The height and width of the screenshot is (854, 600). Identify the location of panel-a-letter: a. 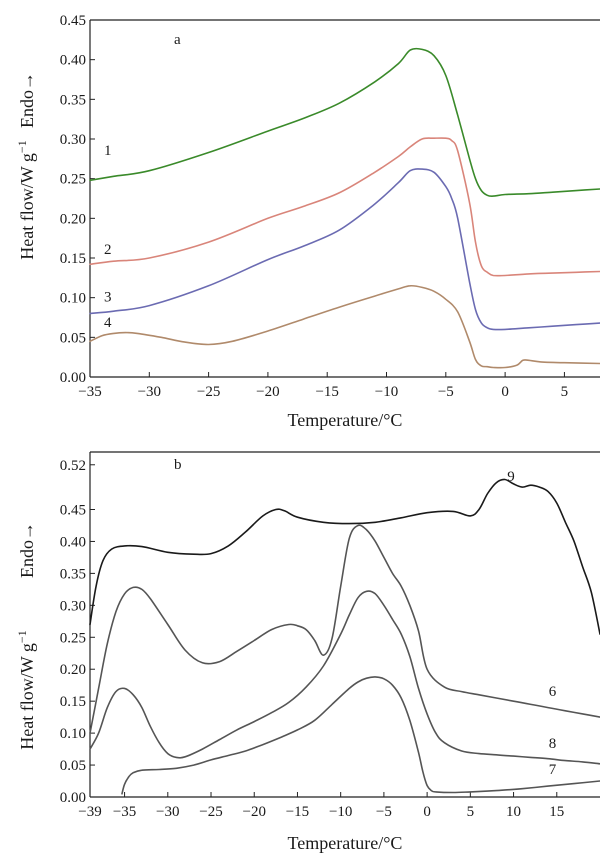
(177, 40).